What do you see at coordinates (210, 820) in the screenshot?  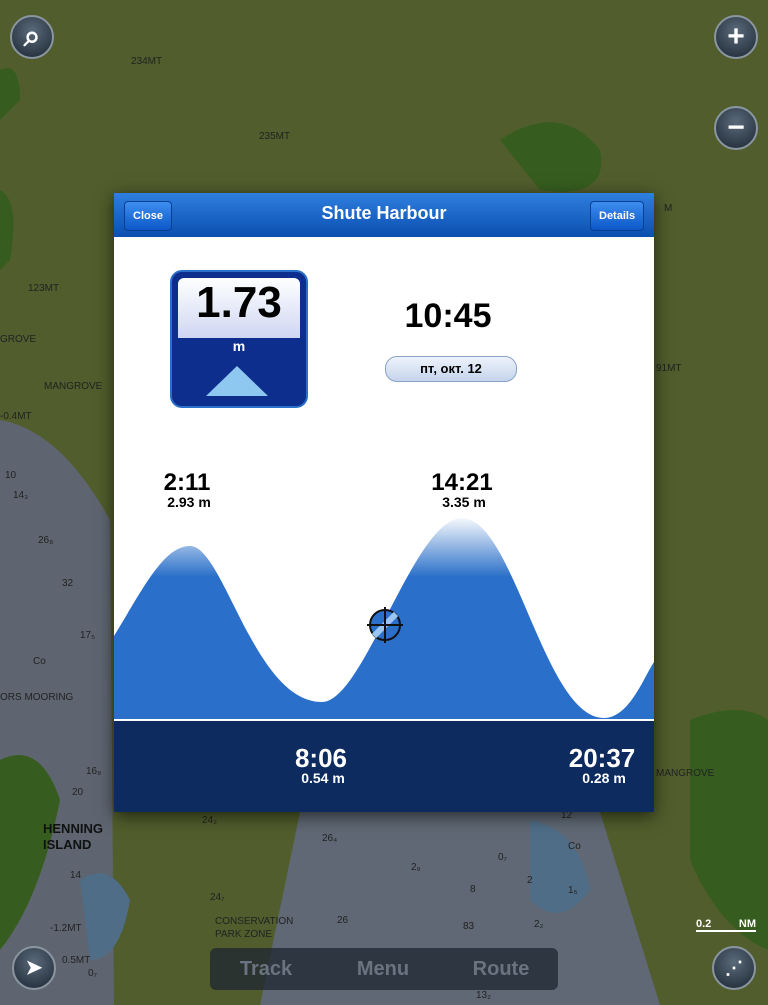 I see `map-label: 24₂` at bounding box center [210, 820].